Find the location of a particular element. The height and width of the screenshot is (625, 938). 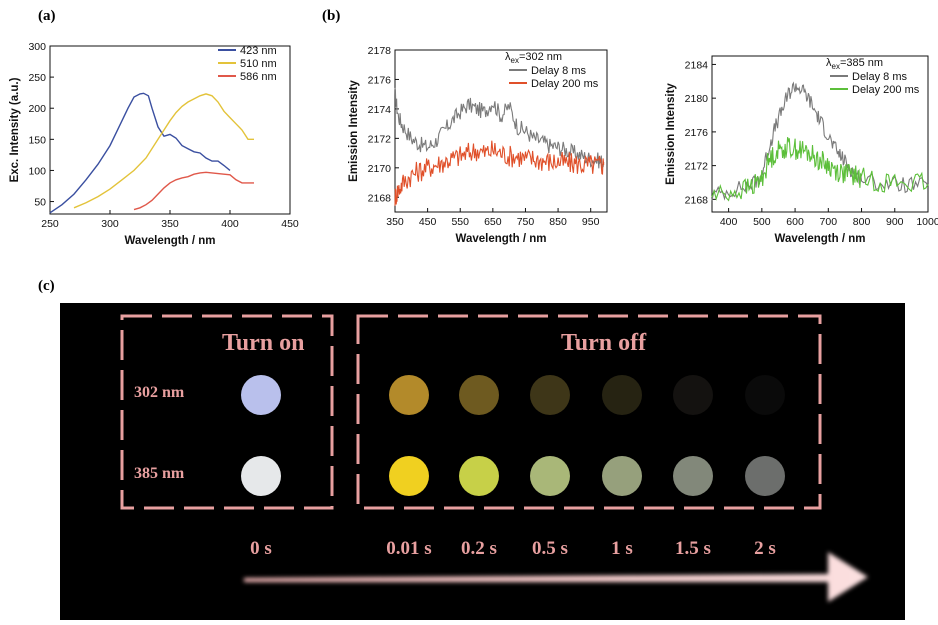

time-label: 0.01 s is located at coordinates (408, 548).